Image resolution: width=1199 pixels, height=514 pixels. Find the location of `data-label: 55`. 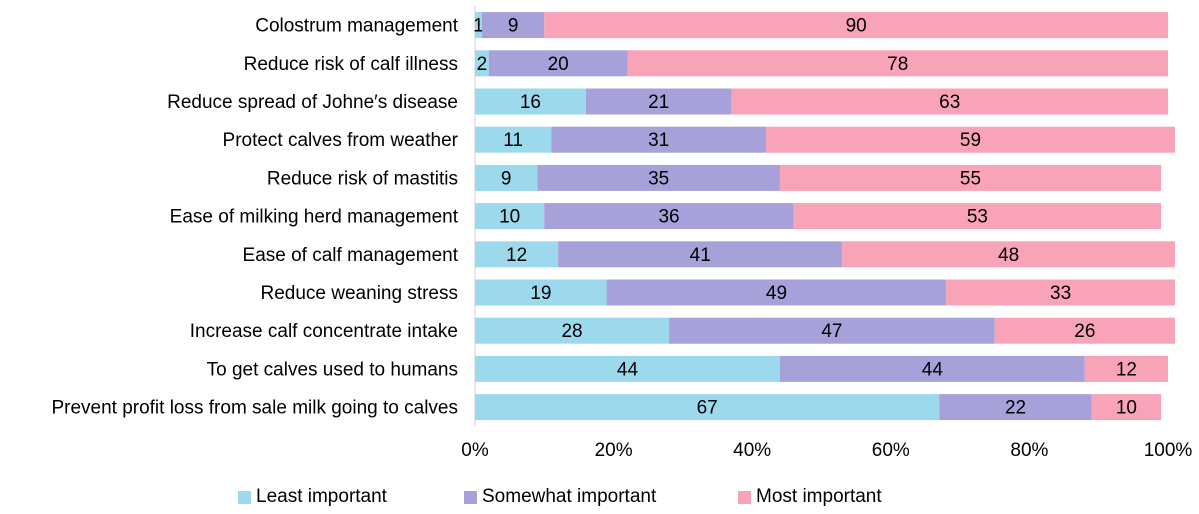

data-label: 55 is located at coordinates (970, 178).